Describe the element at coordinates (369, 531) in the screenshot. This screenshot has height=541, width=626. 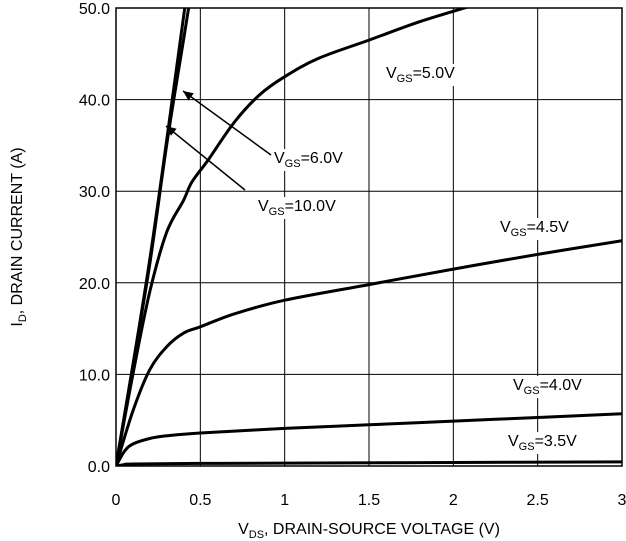
I see `x-axis-label: VDS, DRAIN-SOURCE VOLTAGE (V)` at that location.